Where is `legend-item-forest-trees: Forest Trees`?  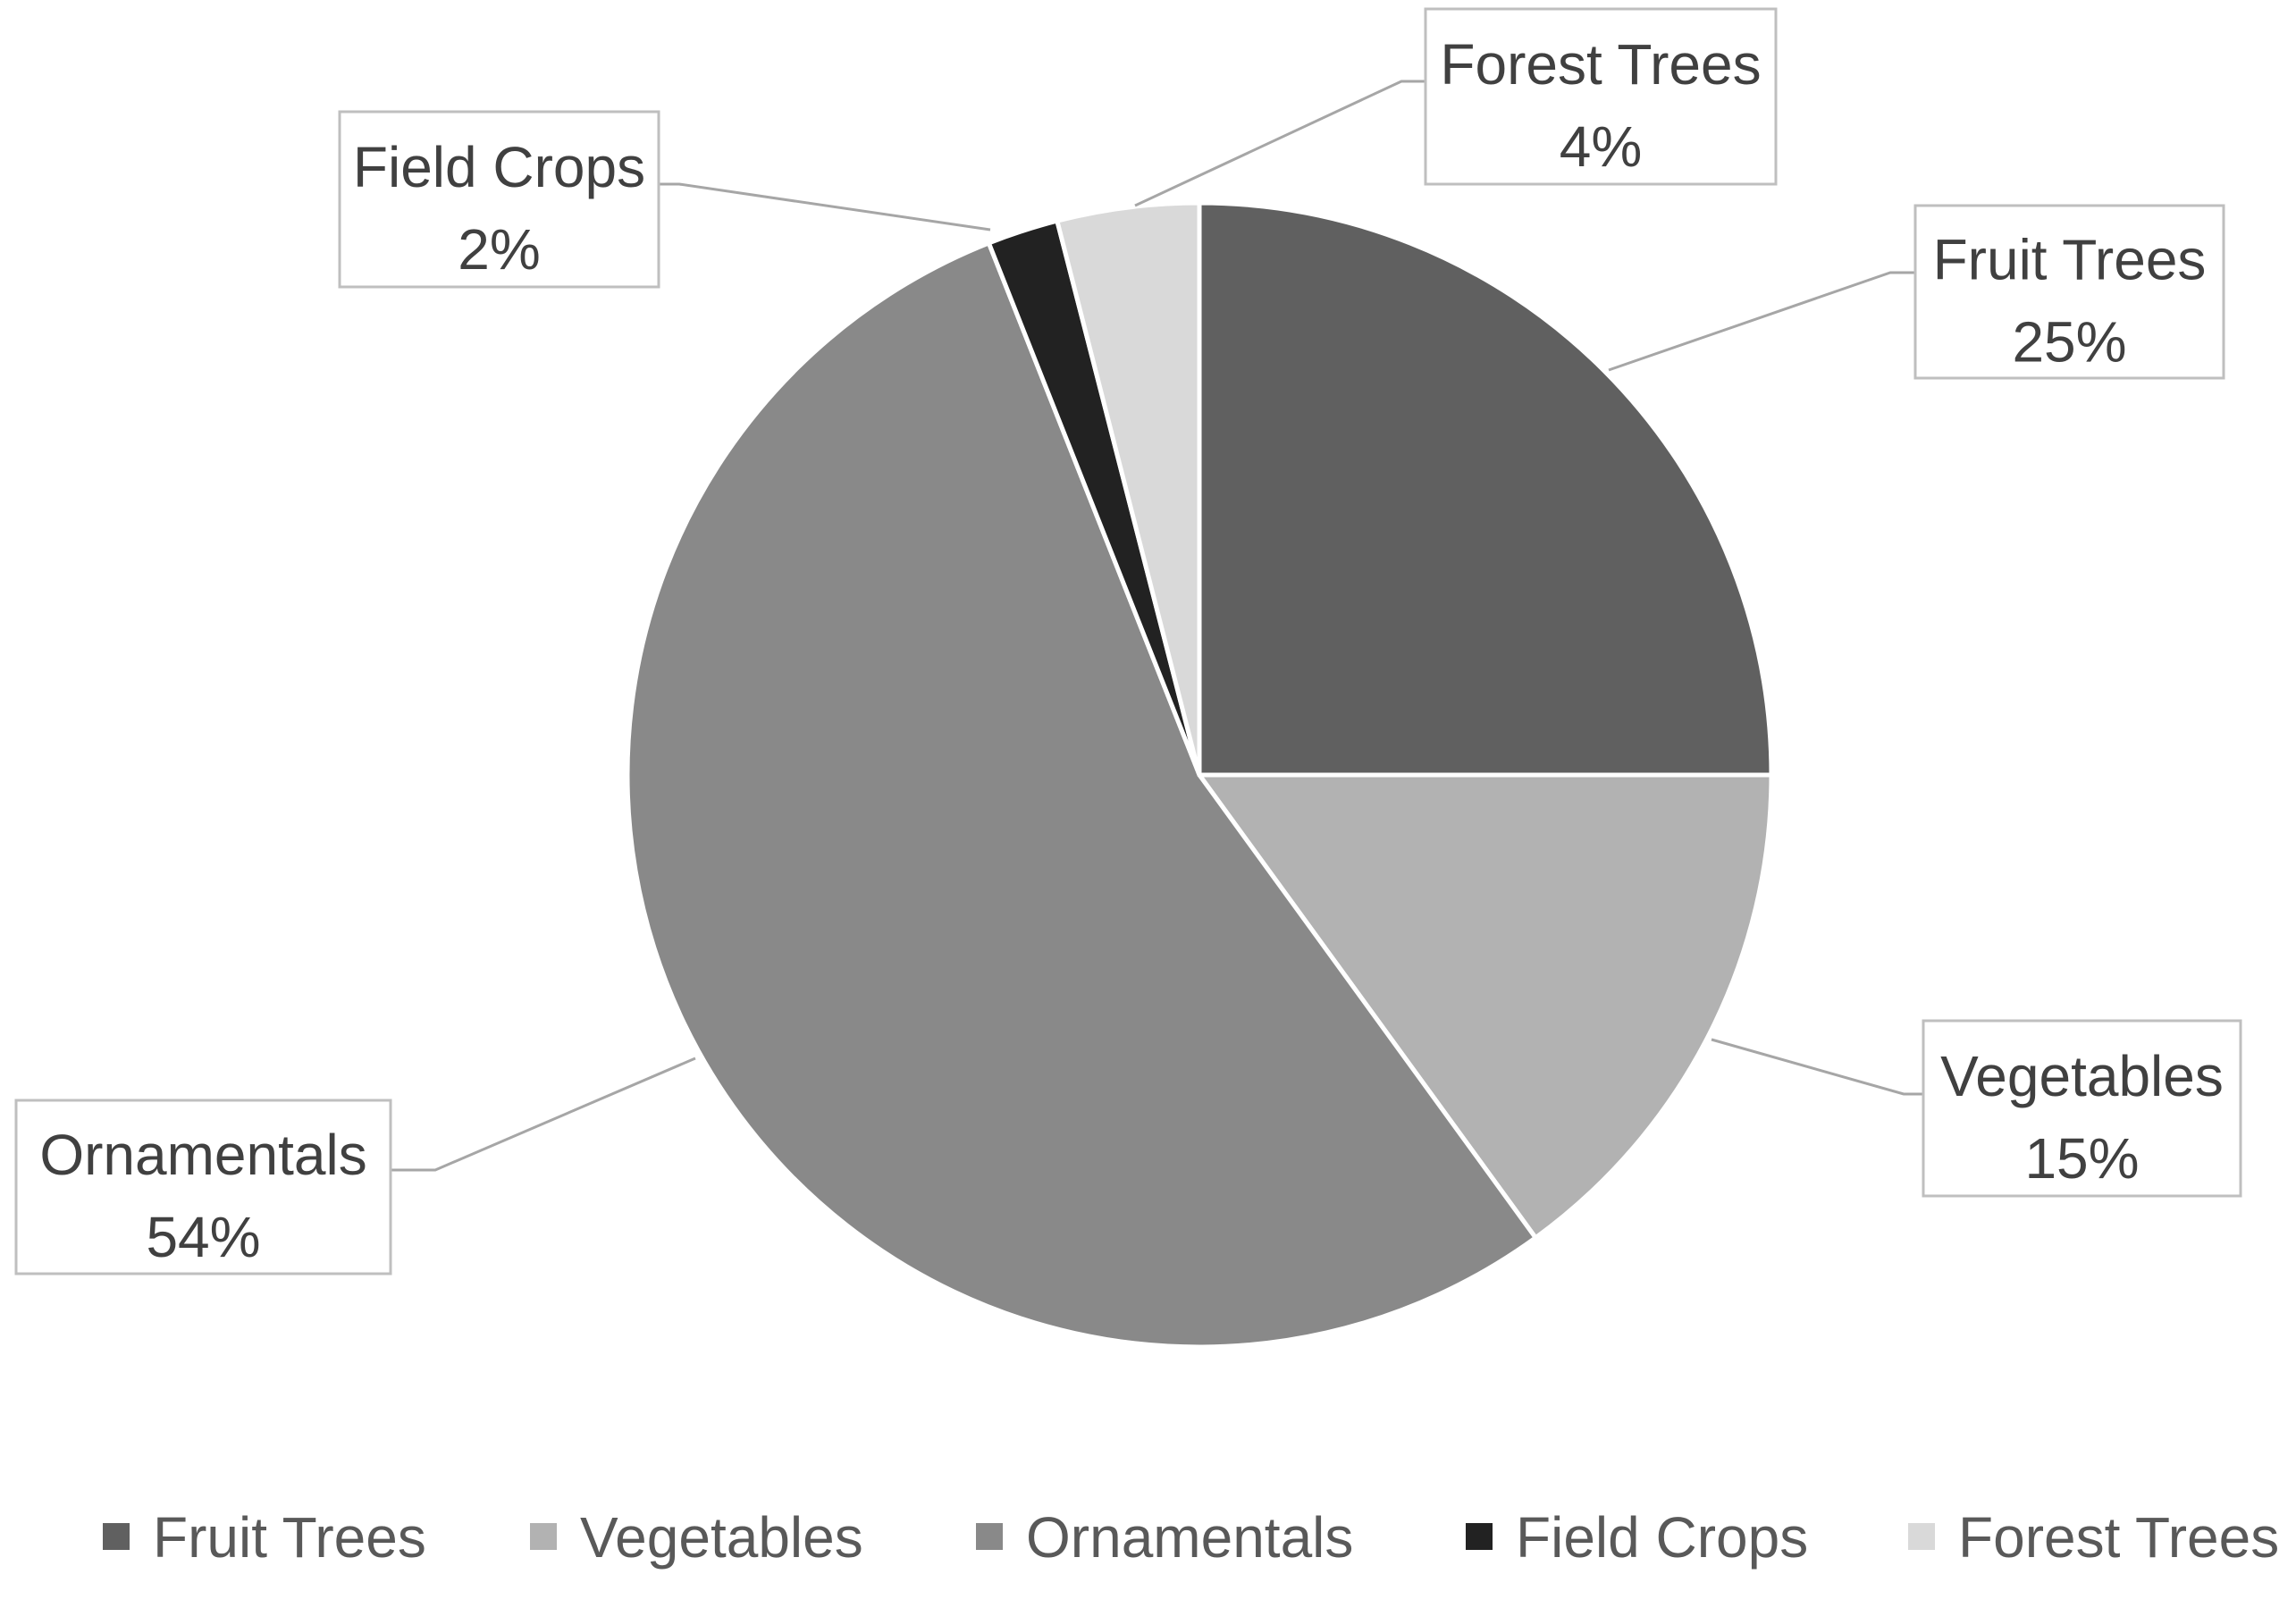
legend-item-forest-trees: Forest Trees is located at coordinates (2093, 1537).